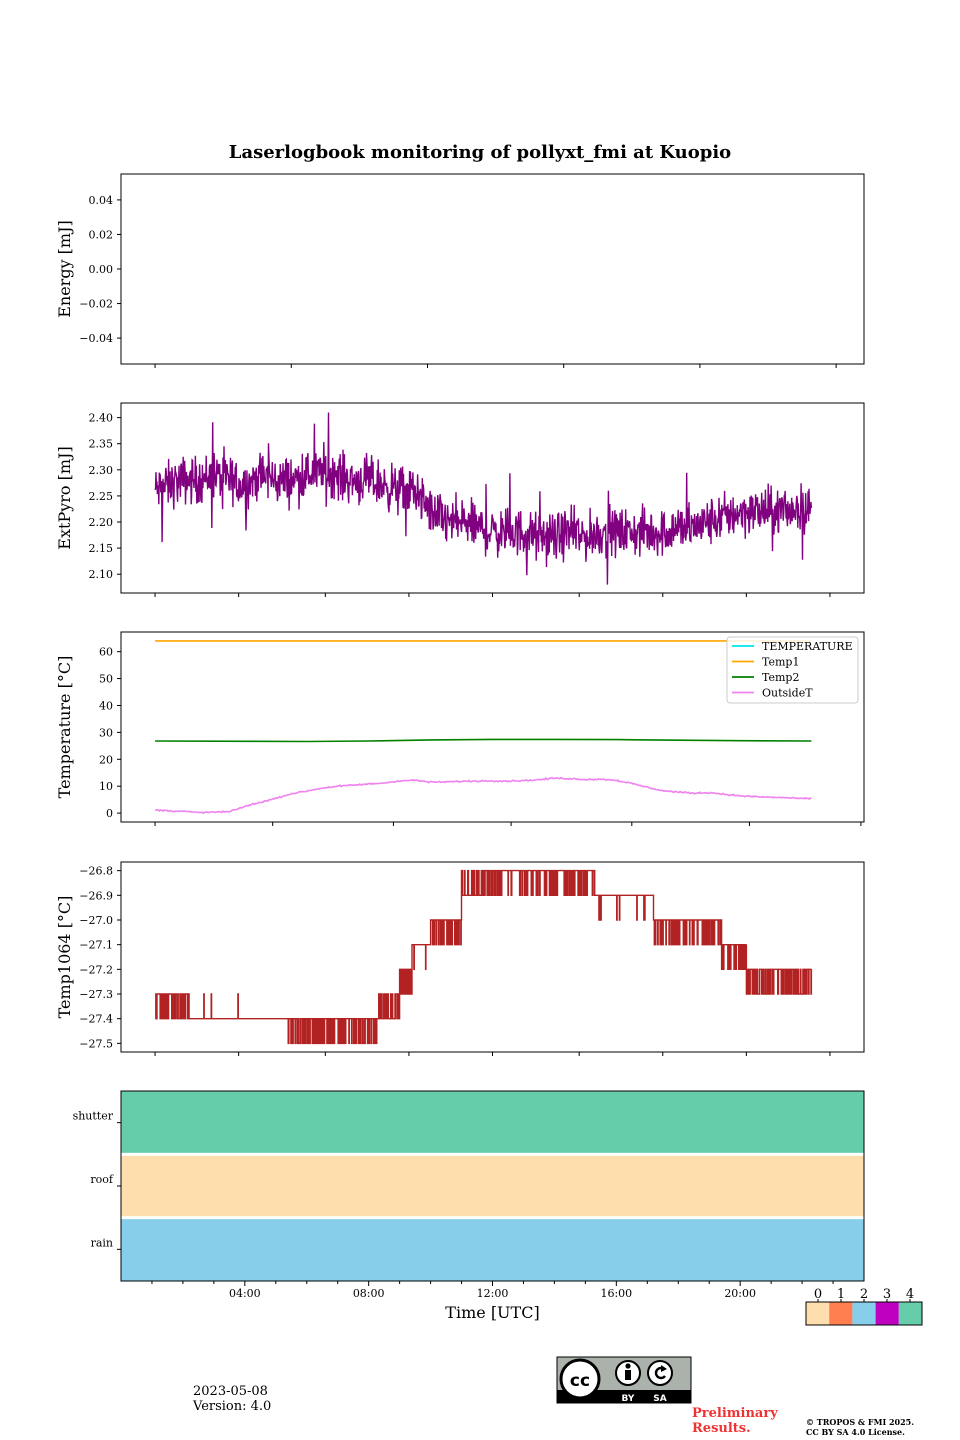  I want to click on colorbar-label-2: 2, so click(864, 1294).